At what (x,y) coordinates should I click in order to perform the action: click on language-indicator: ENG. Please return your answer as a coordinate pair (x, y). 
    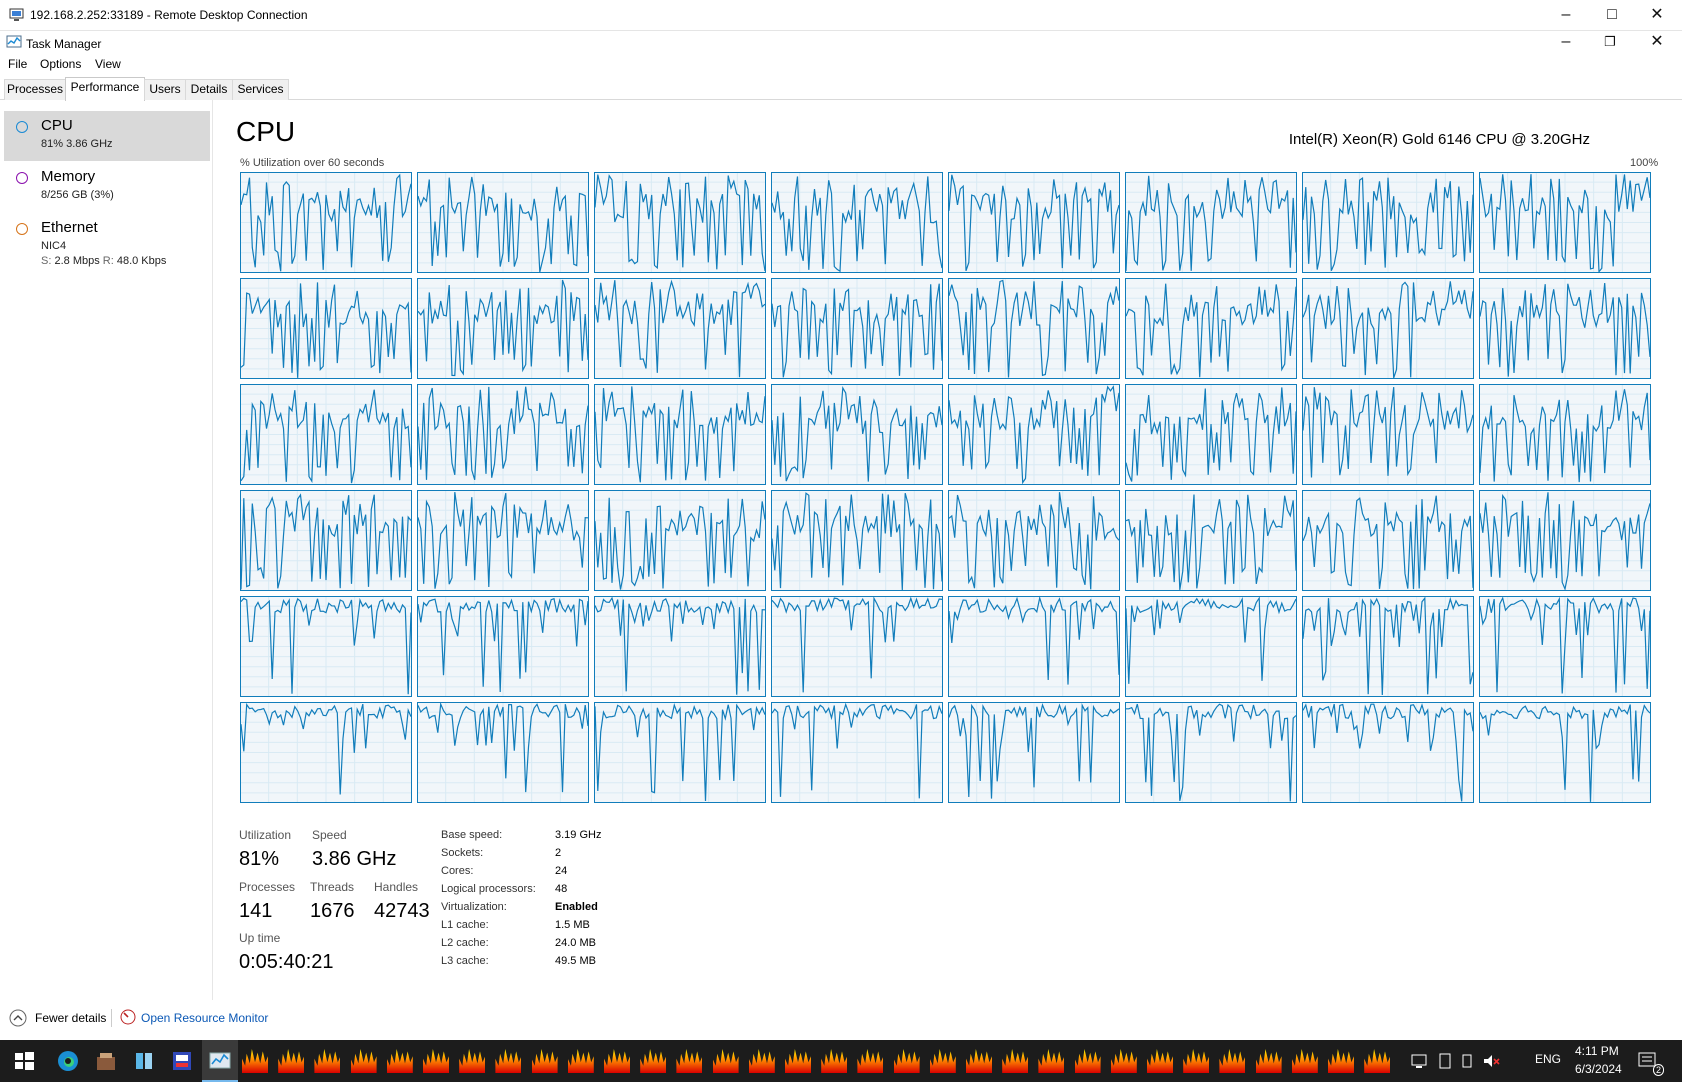
    Looking at the image, I should click on (1548, 1059).